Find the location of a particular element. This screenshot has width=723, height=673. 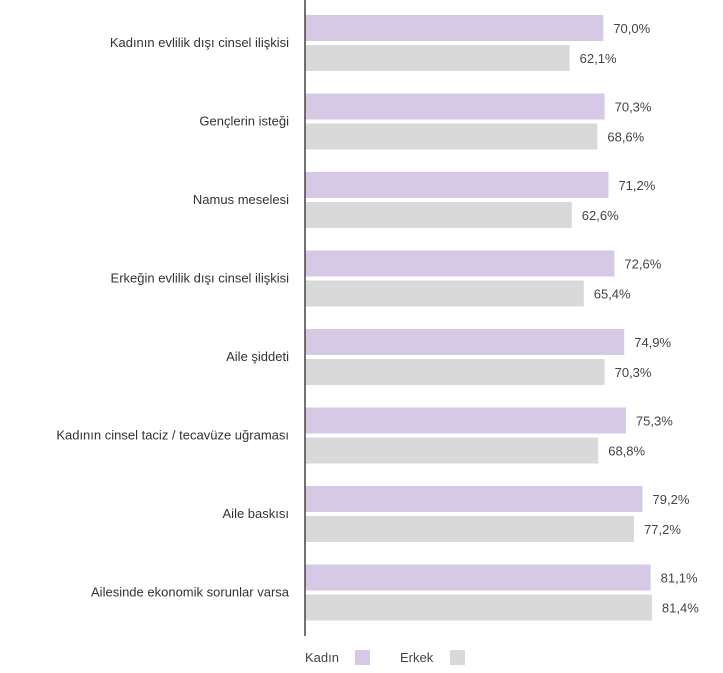

value-label: 72,6% is located at coordinates (642, 264).